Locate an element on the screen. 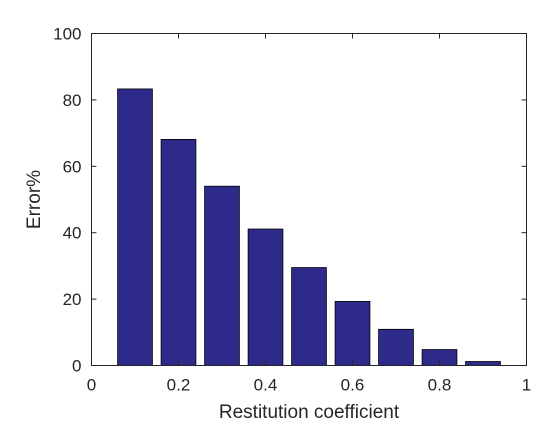  y-axis-label: Error% is located at coordinates (34, 199).